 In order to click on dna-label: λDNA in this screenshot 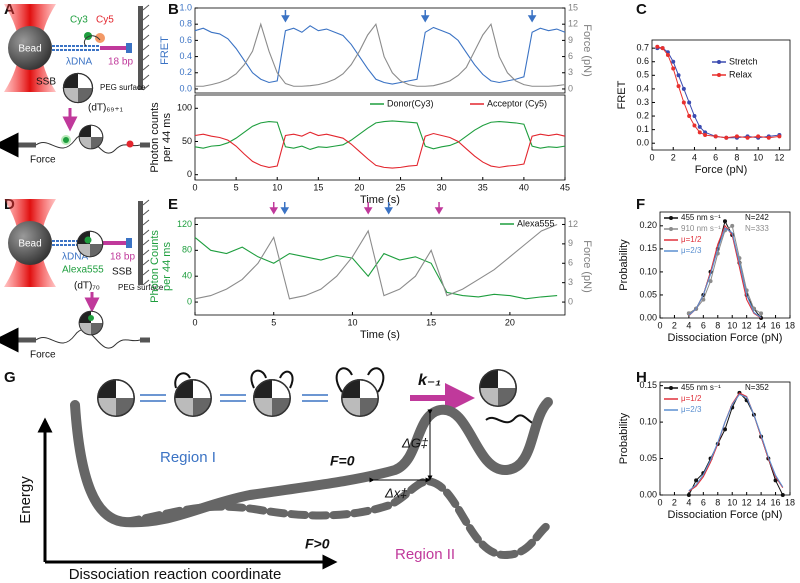, I will do `click(75, 257)`.